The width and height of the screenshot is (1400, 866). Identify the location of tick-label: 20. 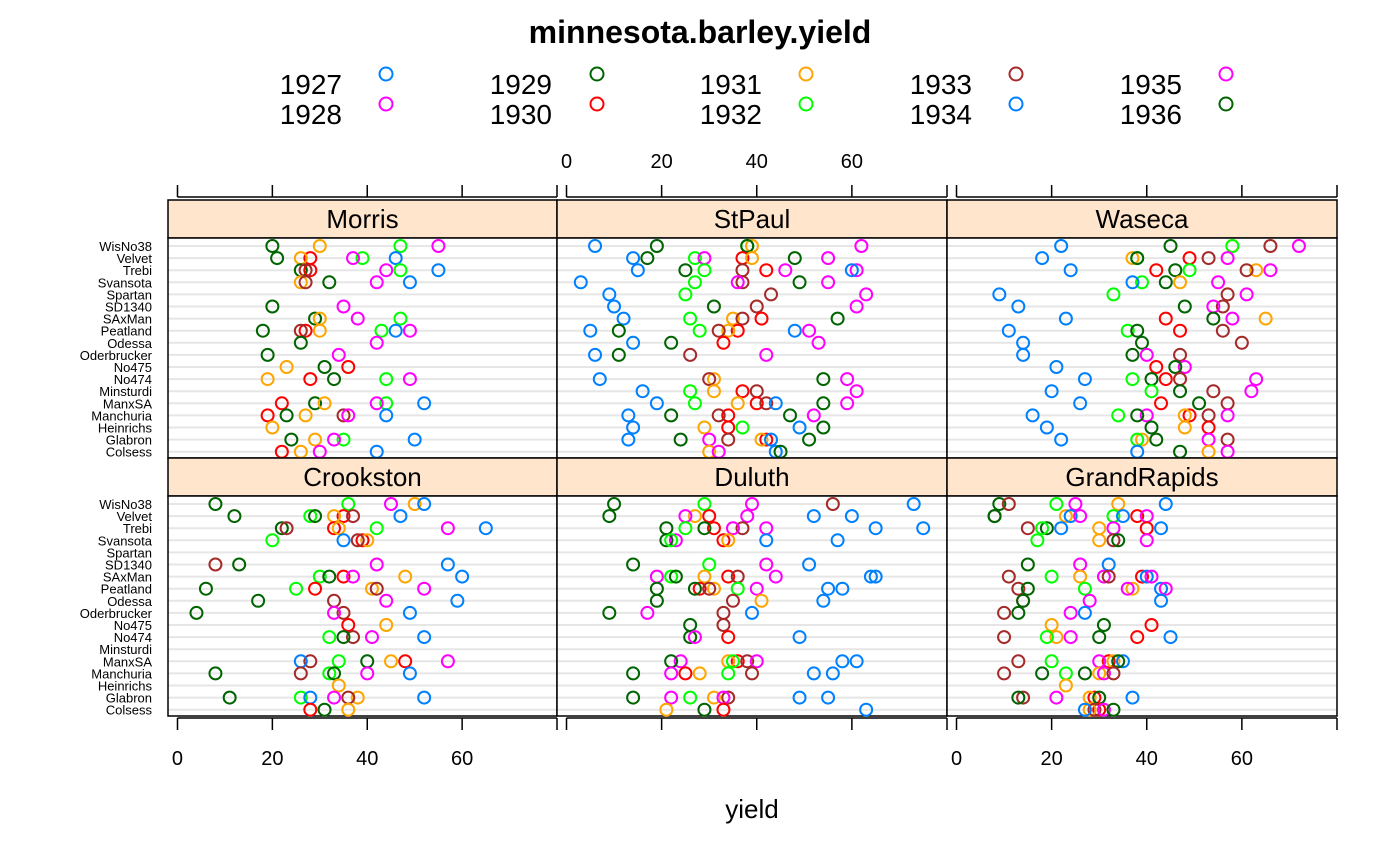
(662, 162).